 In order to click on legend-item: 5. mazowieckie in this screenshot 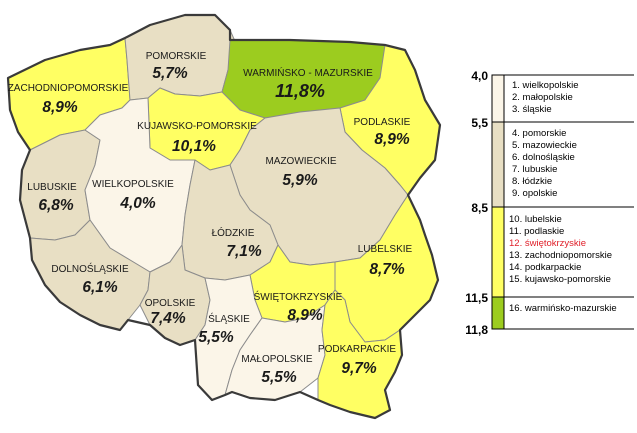, I will do `click(544, 145)`.